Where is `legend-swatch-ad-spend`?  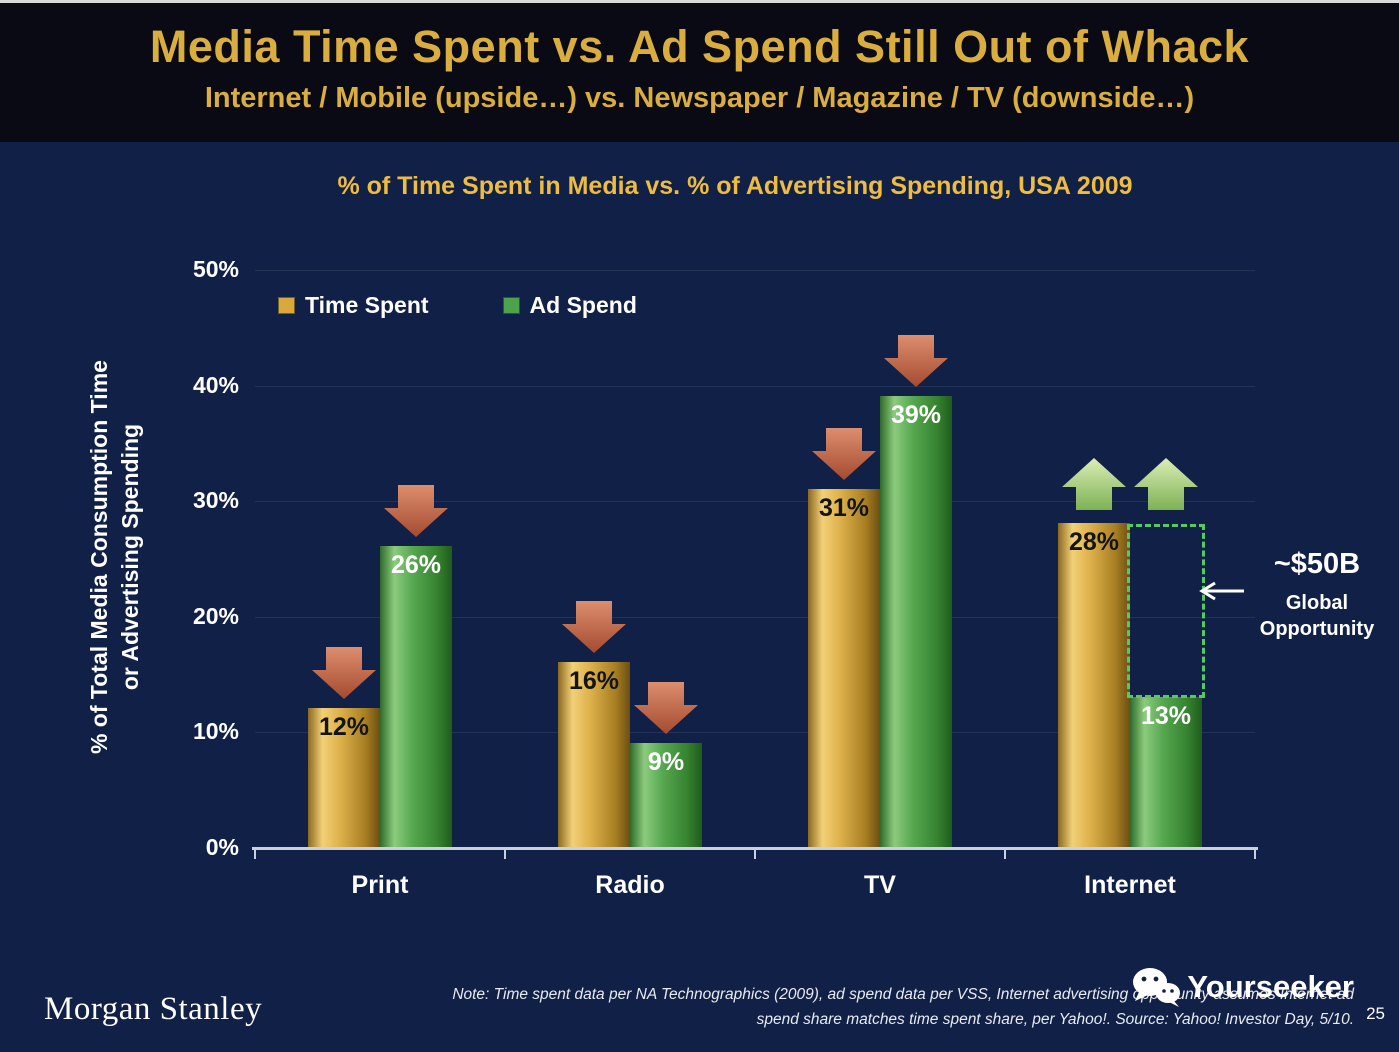
legend-swatch-ad-spend is located at coordinates (511, 305).